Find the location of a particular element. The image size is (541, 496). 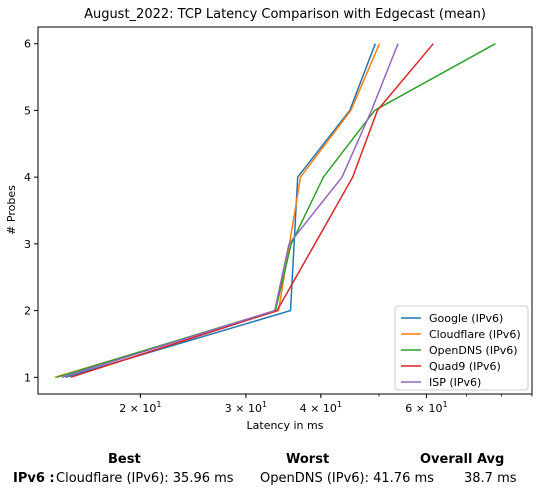

x-tick-label-2: 4 × 10¹ is located at coordinates (321, 407).